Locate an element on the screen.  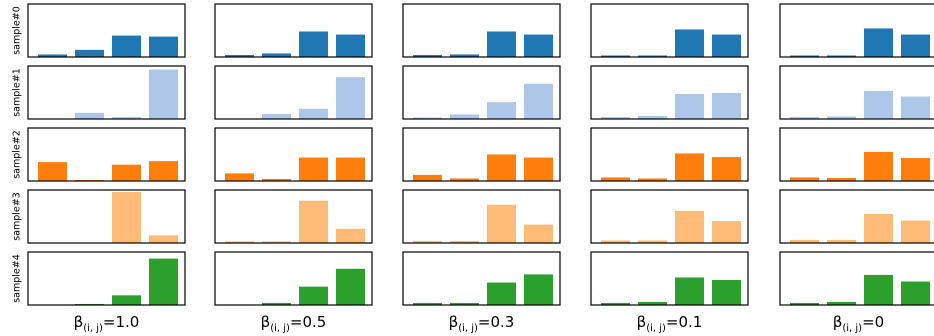
panel-r3-c1 is located at coordinates (293, 216).